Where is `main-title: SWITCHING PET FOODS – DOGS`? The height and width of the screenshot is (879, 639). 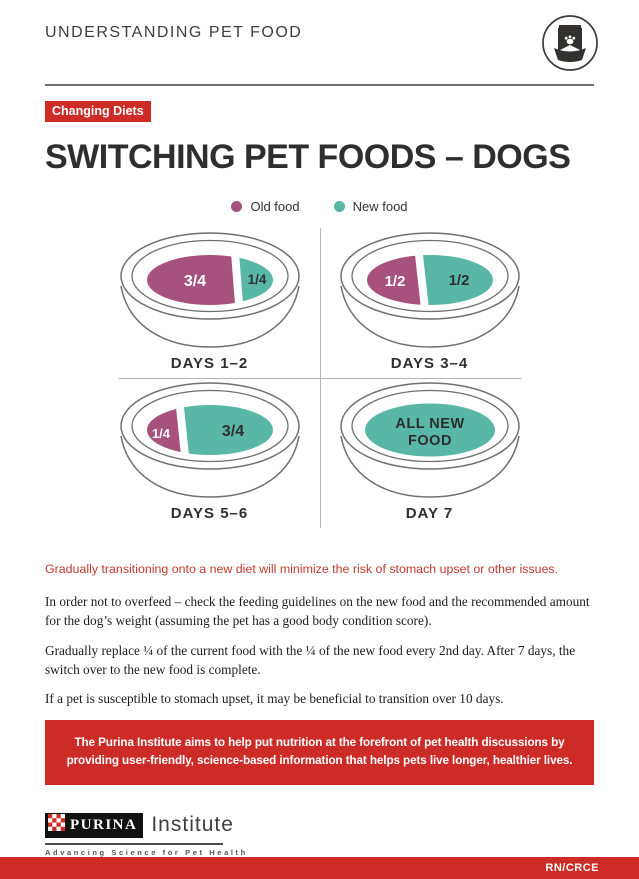 main-title: SWITCHING PET FOODS – DOGS is located at coordinates (308, 157).